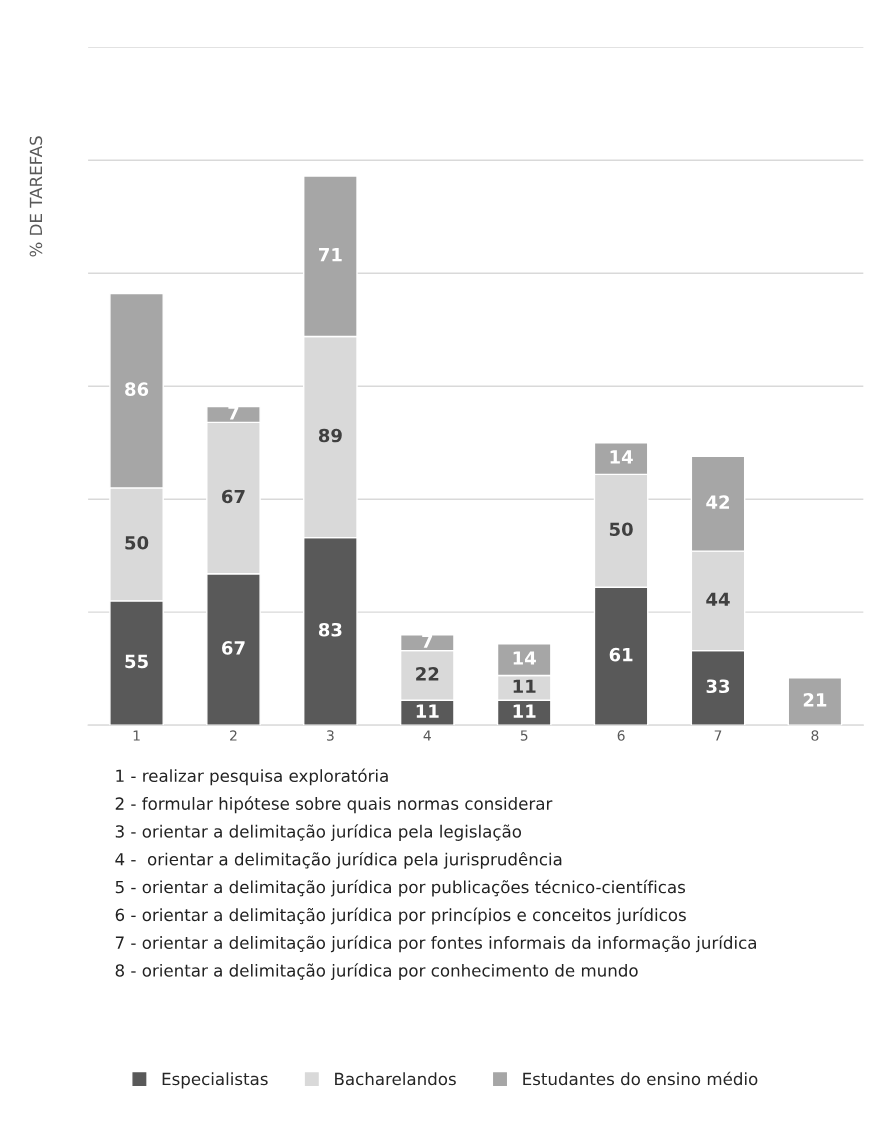 The height and width of the screenshot is (1126, 881). What do you see at coordinates (435, 944) in the screenshot?
I see `text: 7 - orientar a delimitação jurídica por fontes informais da informação jurídica` at bounding box center [435, 944].